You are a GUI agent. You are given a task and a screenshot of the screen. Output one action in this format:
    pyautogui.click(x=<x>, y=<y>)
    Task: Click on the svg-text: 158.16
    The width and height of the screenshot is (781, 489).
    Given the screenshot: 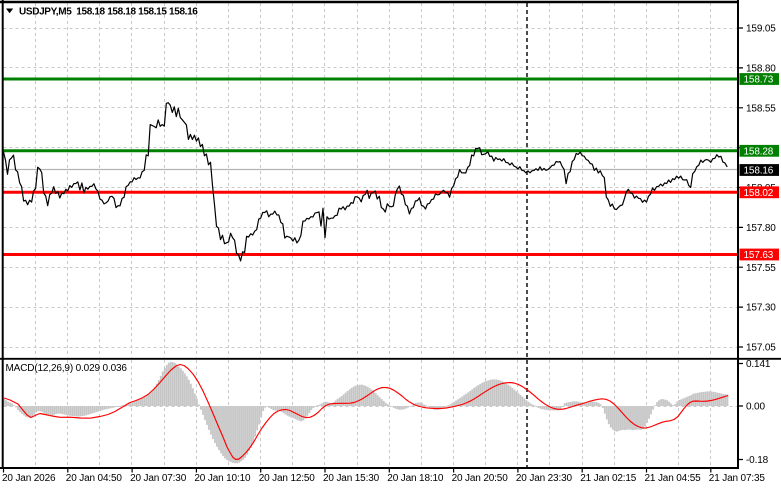 What is the action you would take?
    pyautogui.click(x=759, y=171)
    